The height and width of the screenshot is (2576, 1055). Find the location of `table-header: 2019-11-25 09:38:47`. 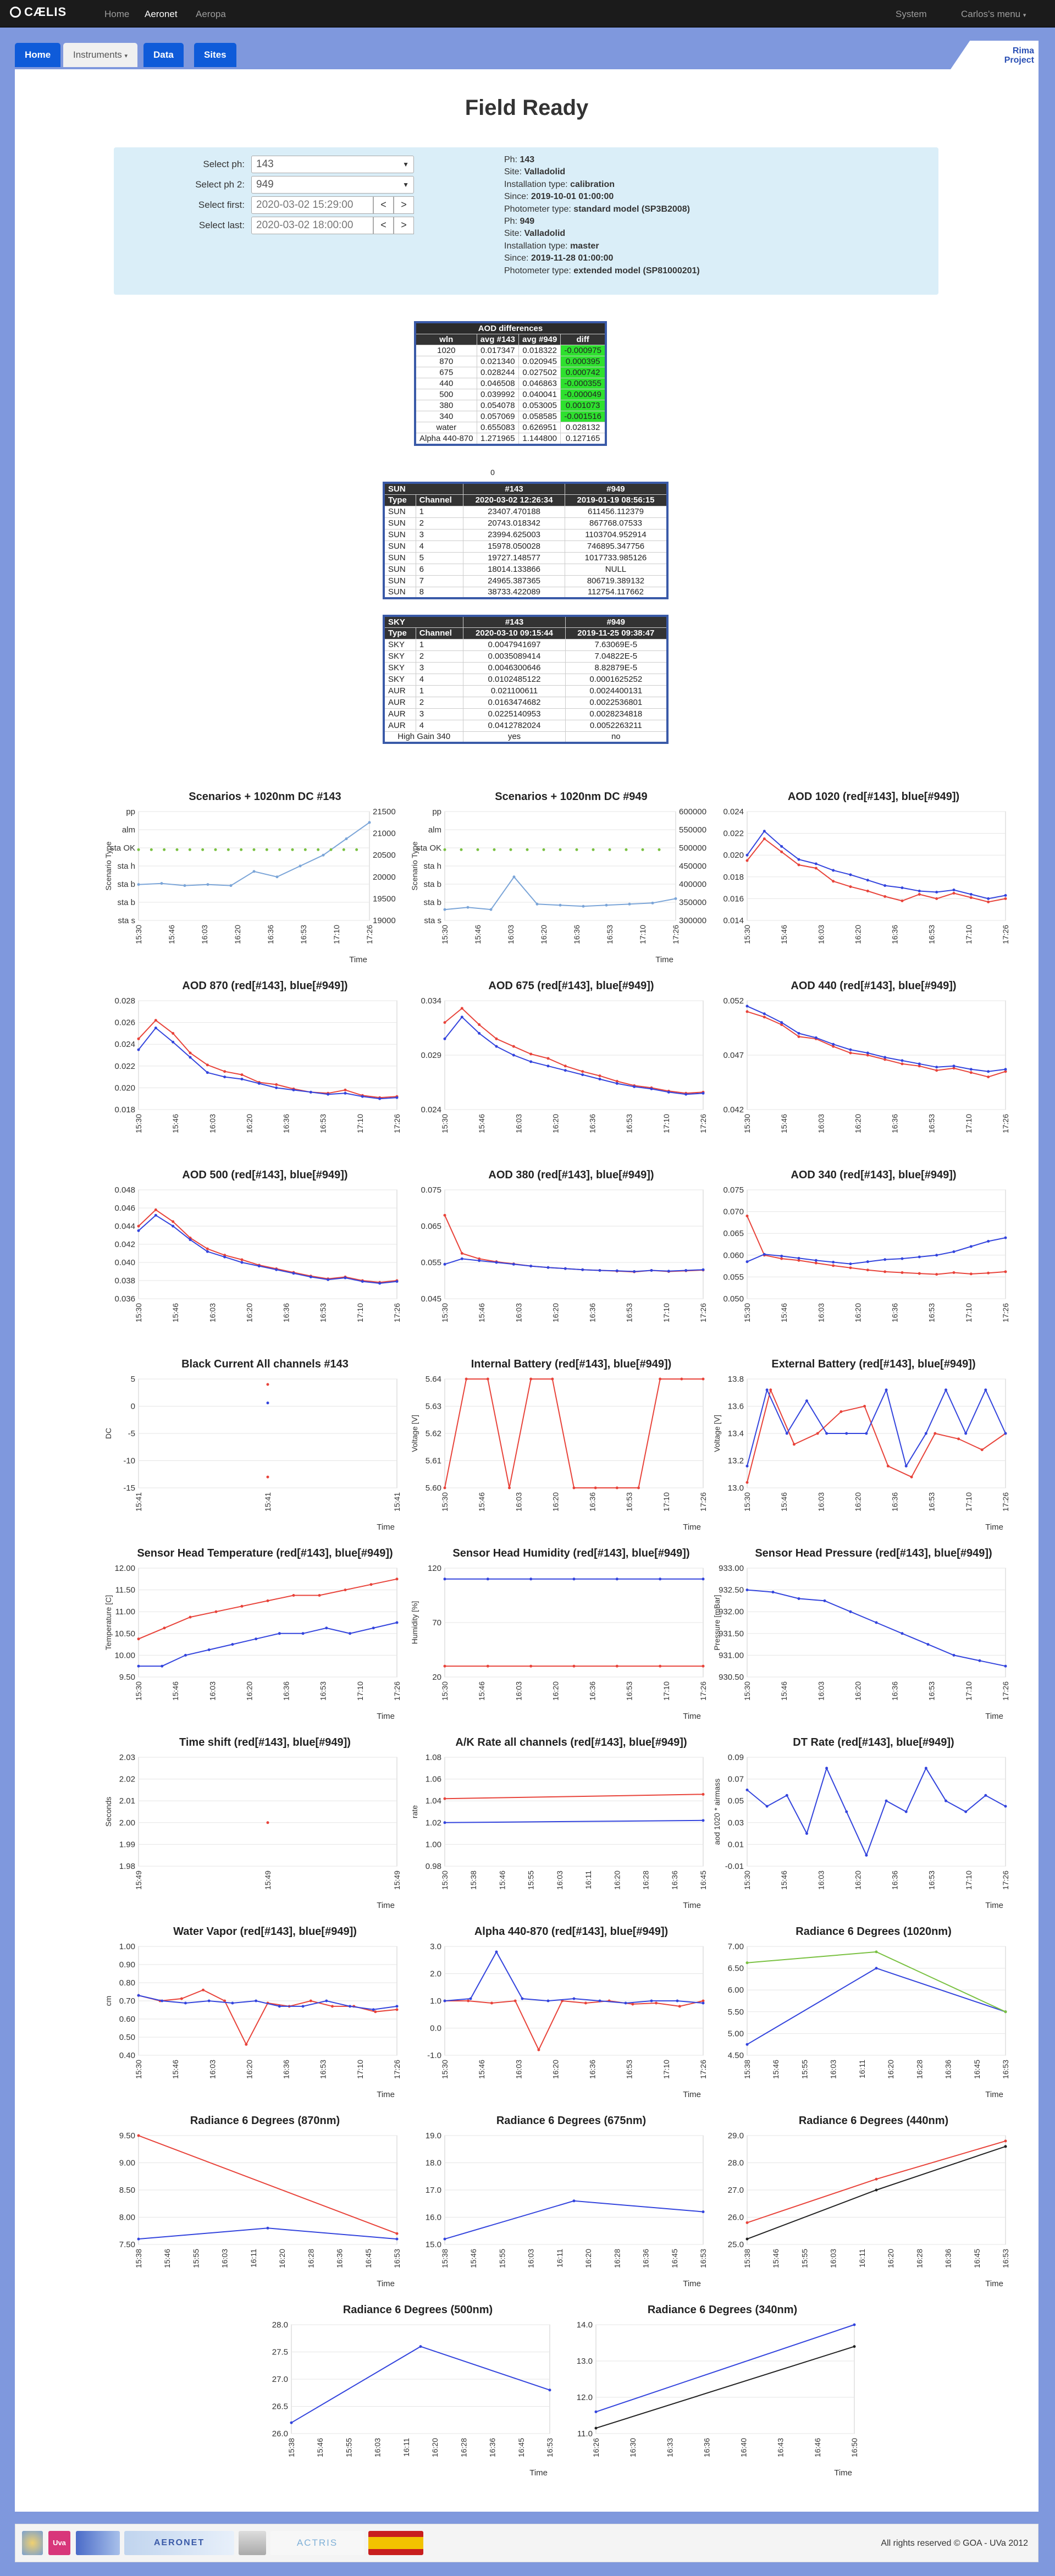

table-header: 2019-11-25 09:38:47 is located at coordinates (616, 633).